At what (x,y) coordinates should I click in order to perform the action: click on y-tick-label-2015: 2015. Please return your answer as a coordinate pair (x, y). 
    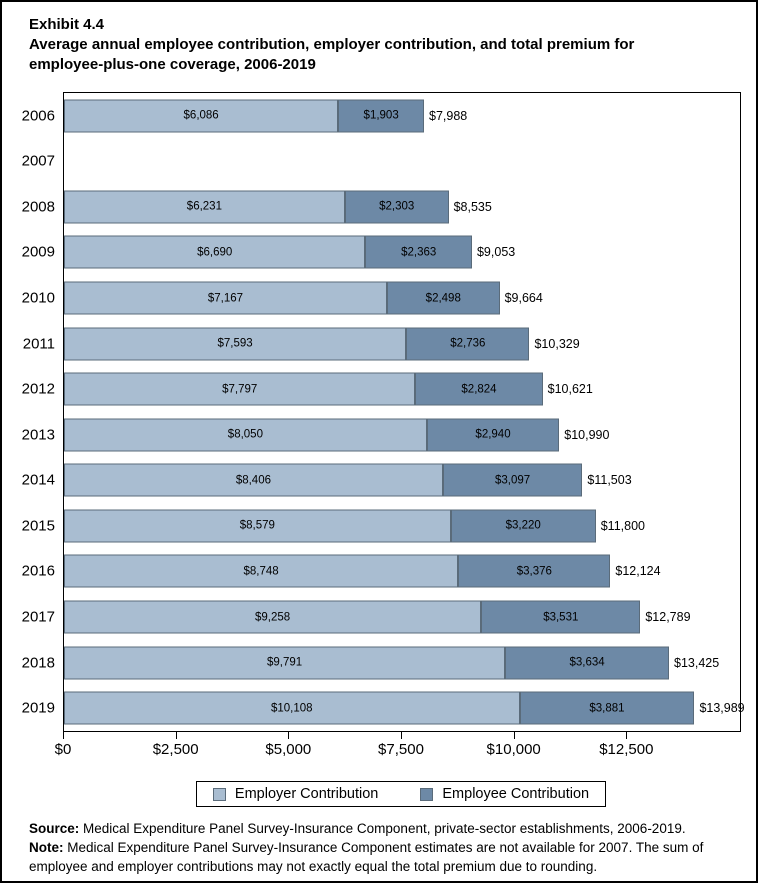
    Looking at the image, I should click on (38, 526).